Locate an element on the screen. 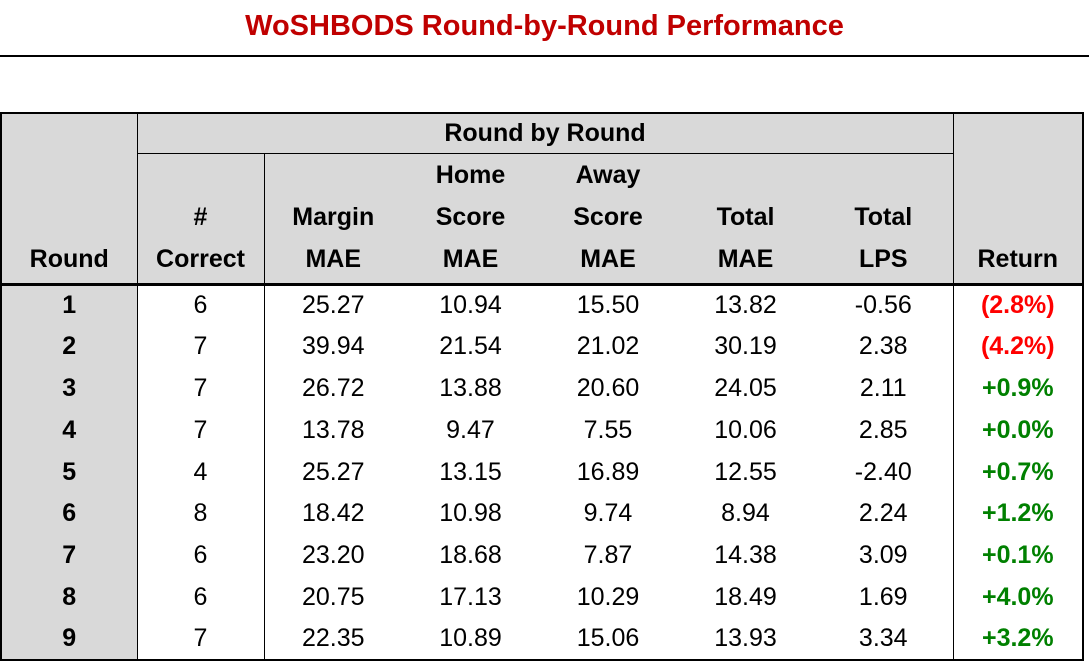 The height and width of the screenshot is (661, 1089). home-score-mae-cell: 13.88 is located at coordinates (470, 388).